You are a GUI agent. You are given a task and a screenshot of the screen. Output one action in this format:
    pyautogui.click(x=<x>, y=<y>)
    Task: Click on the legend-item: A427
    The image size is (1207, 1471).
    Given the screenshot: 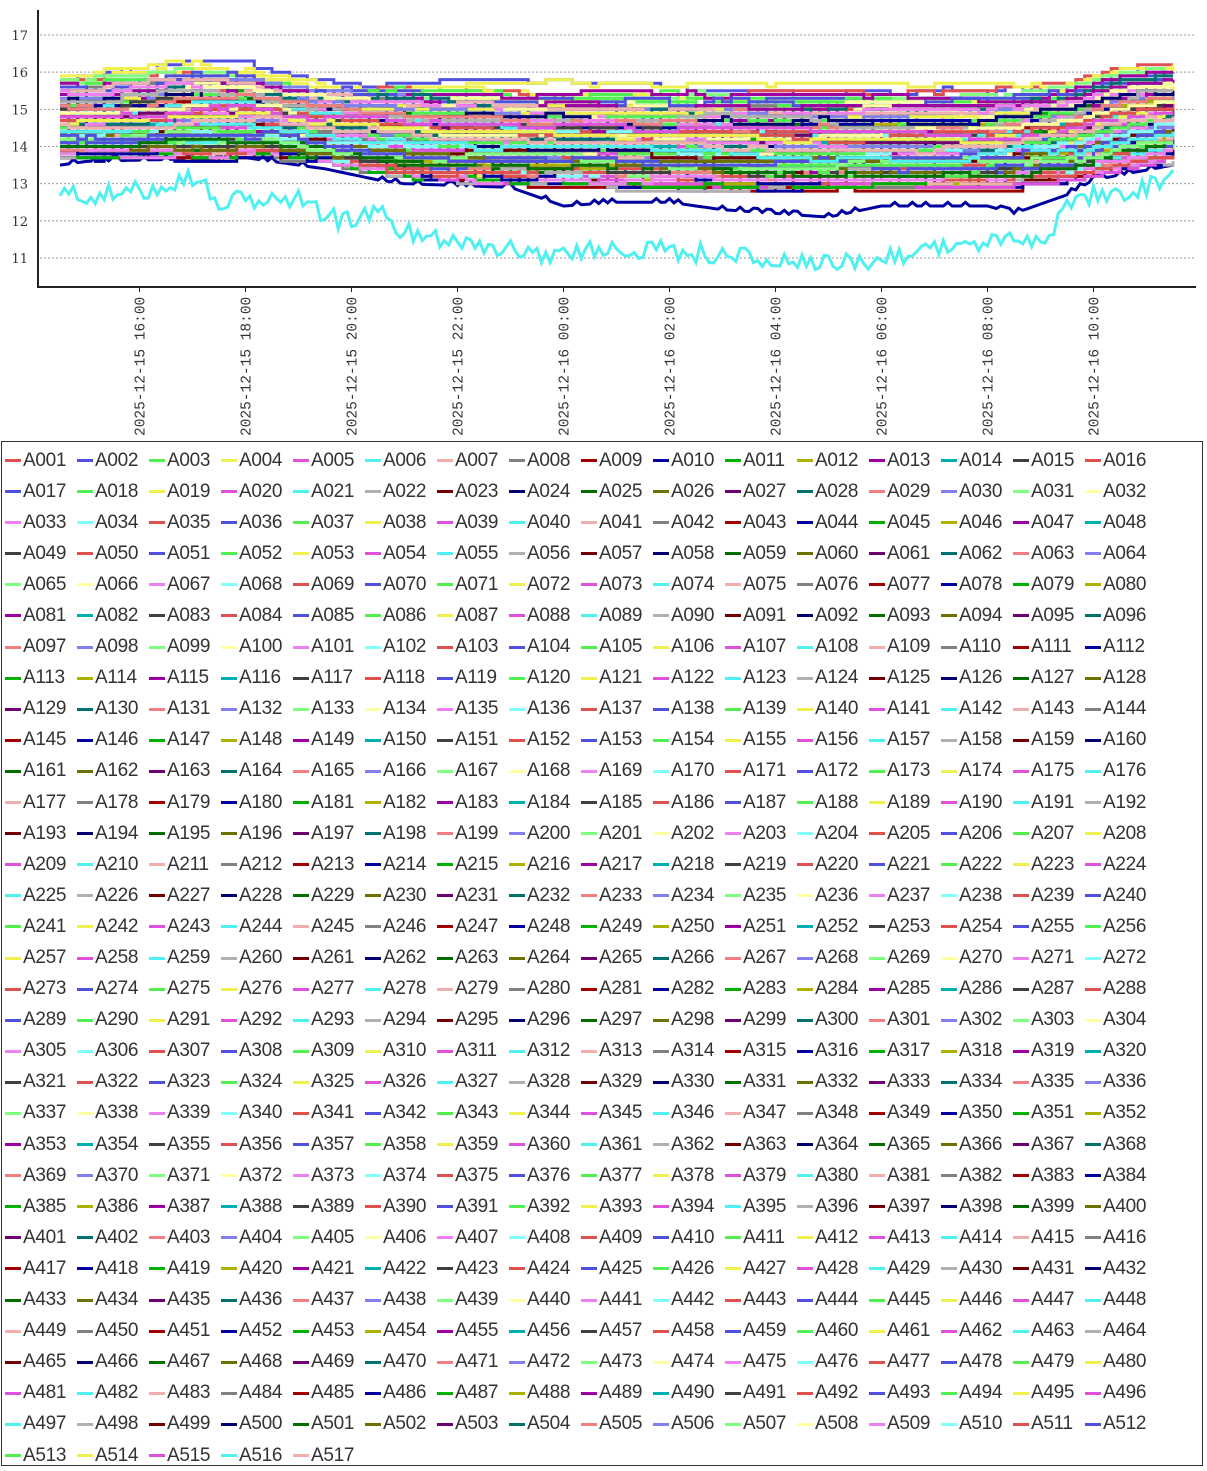 What is the action you would take?
    pyautogui.click(x=761, y=1268)
    